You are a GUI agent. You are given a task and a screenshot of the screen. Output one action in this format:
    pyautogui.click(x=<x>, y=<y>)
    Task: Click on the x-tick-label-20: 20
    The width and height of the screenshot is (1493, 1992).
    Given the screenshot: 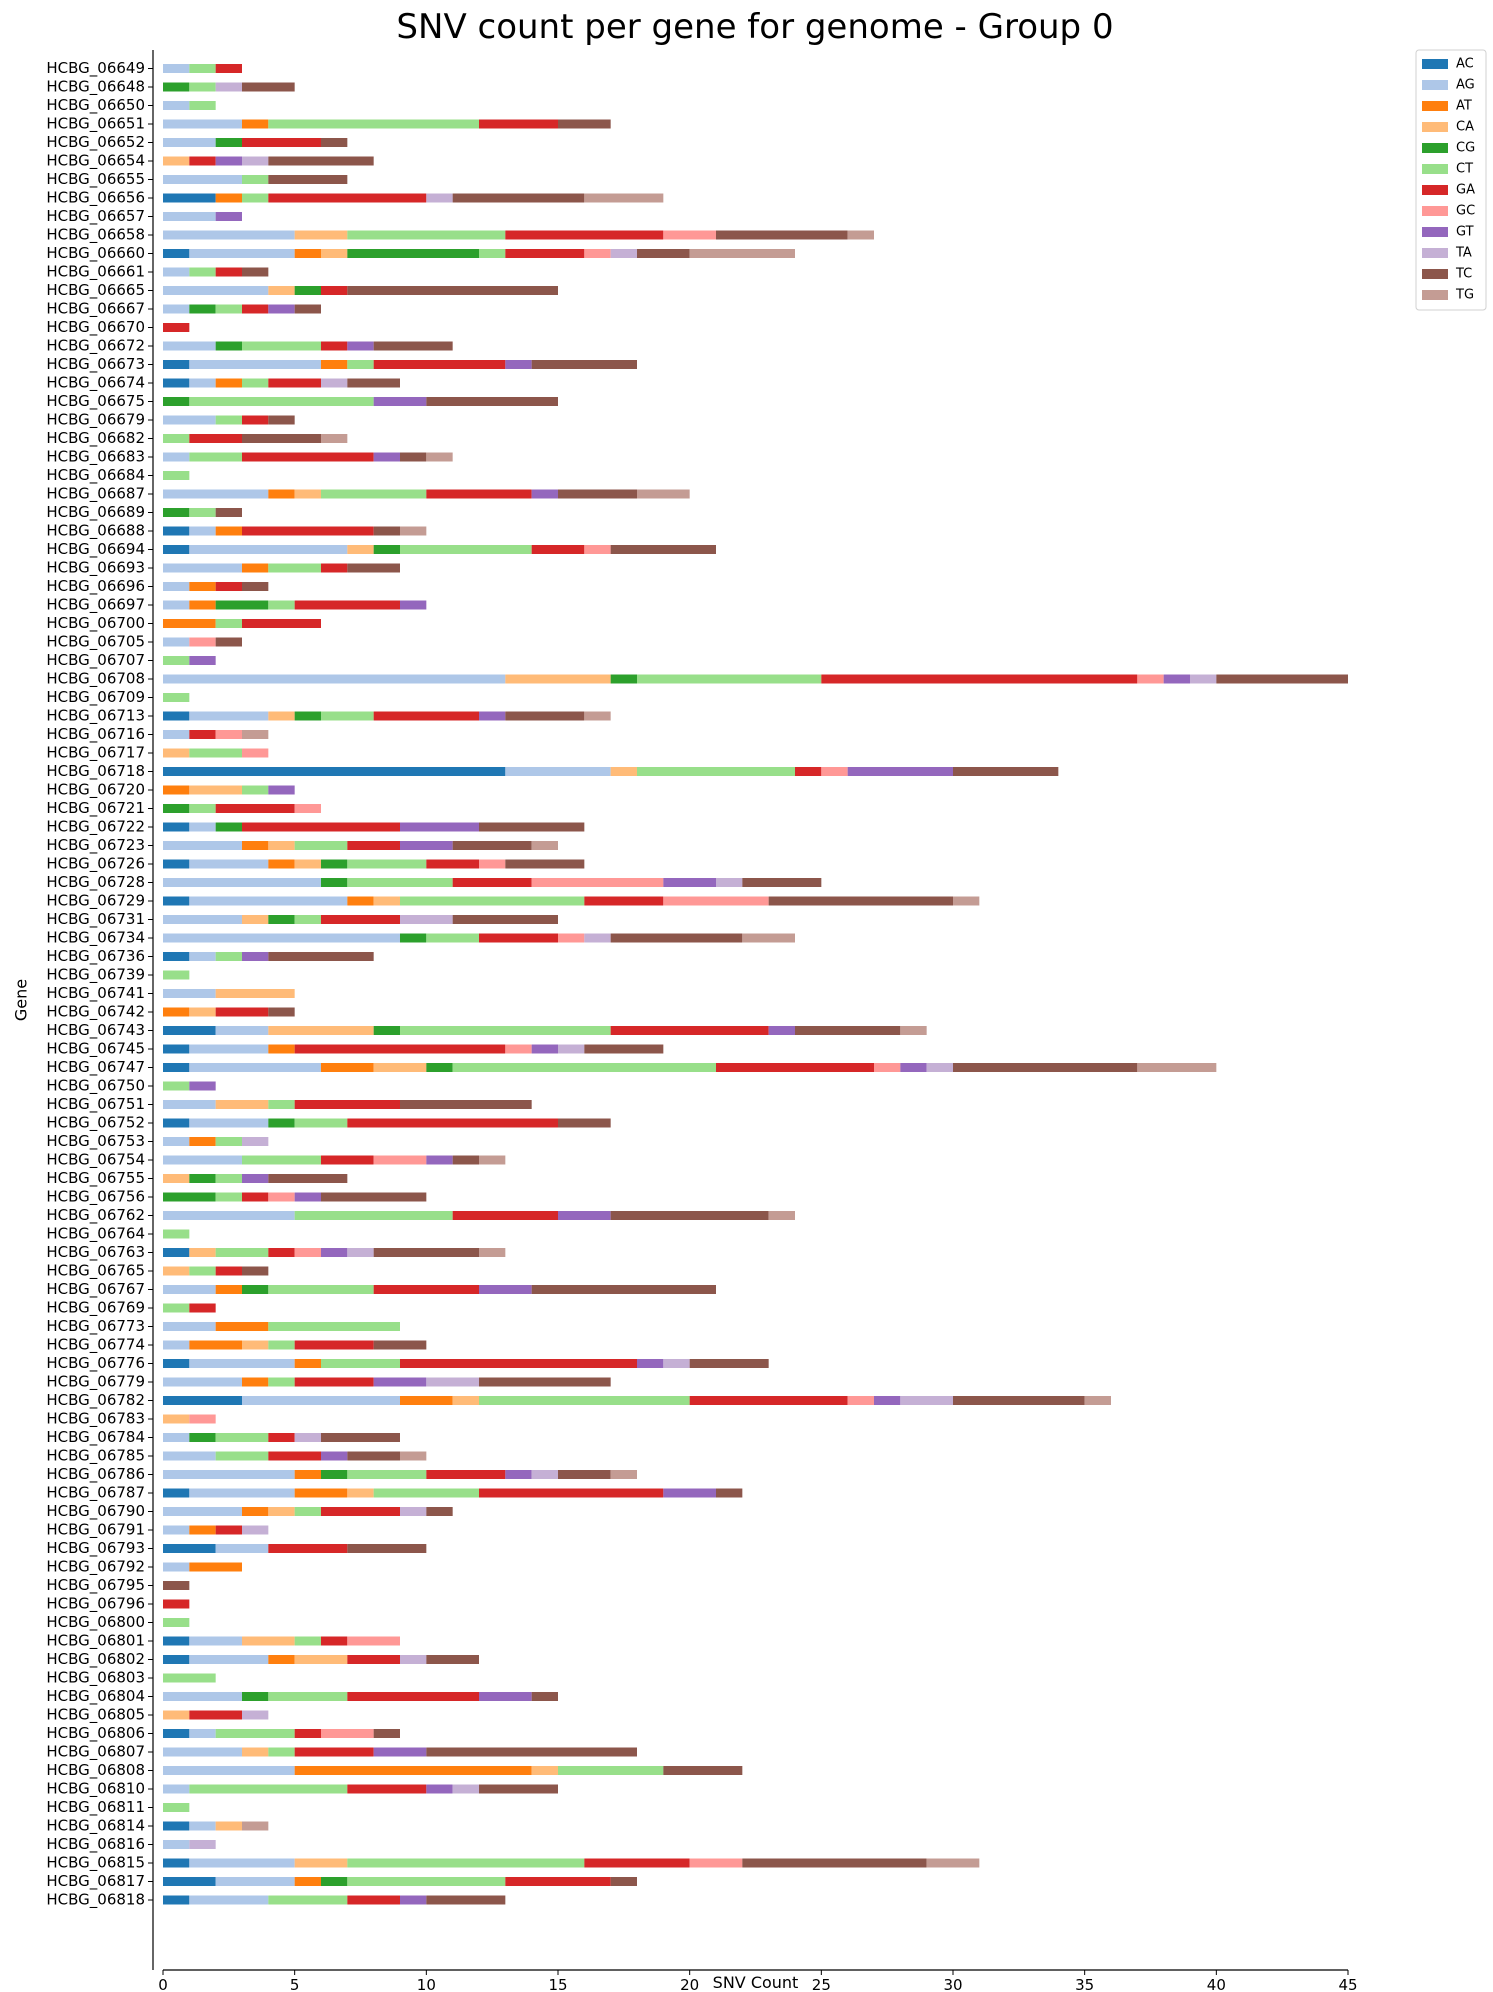 What is the action you would take?
    pyautogui.click(x=689, y=1984)
    